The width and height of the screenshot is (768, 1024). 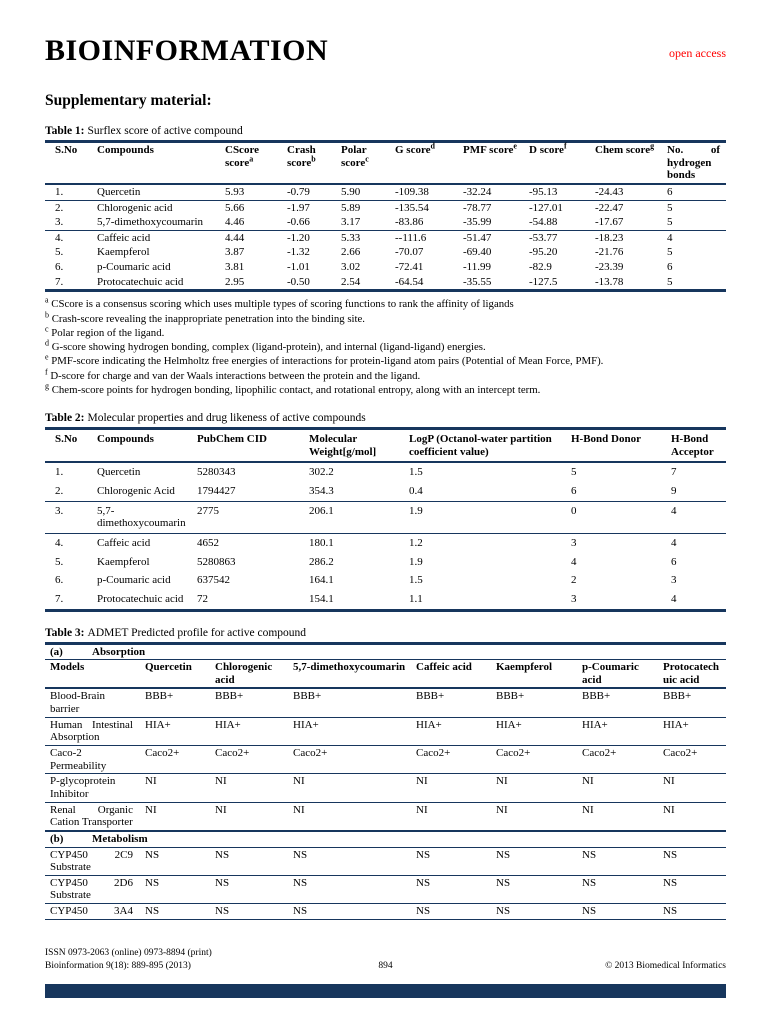 I want to click on table-cell: Protocatechuic acid, so click(x=140, y=598).